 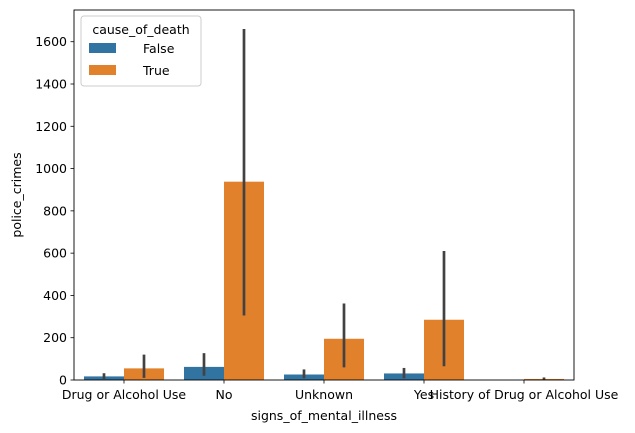 What do you see at coordinates (324, 415) in the screenshot?
I see `x-axis-label: signs_of_mental_illness` at bounding box center [324, 415].